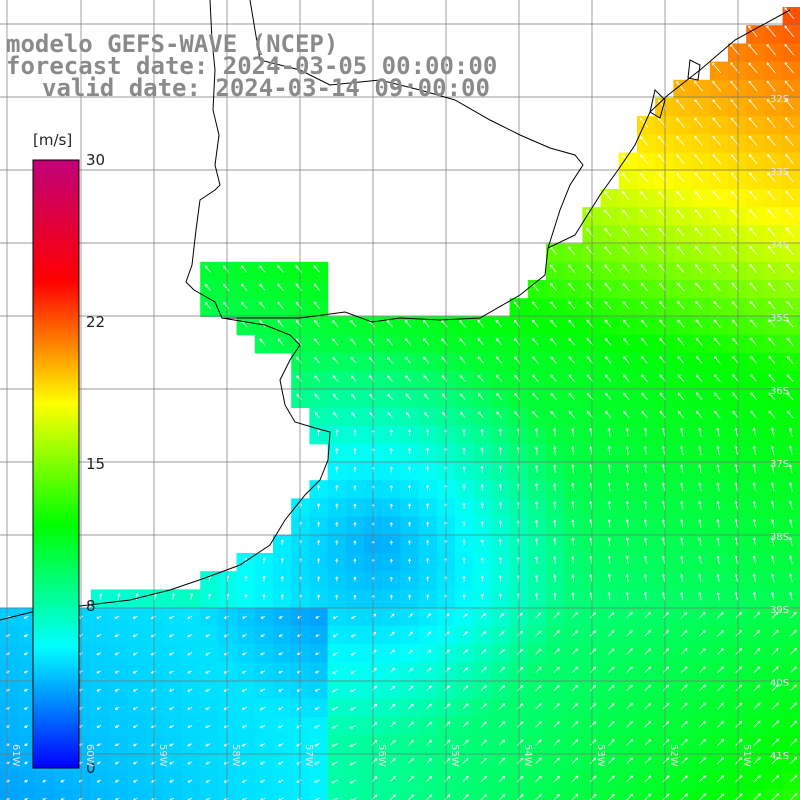  What do you see at coordinates (56, 464) in the screenshot?
I see `colorbar-gradient` at bounding box center [56, 464].